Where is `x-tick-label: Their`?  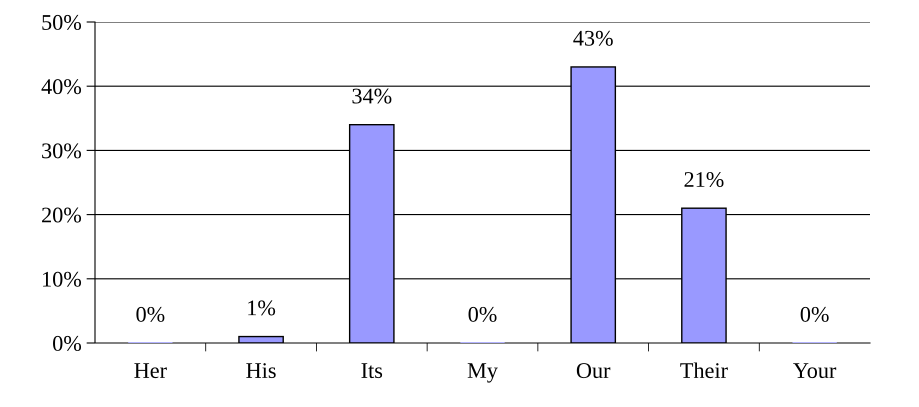
x-tick-label: Their is located at coordinates (704, 370).